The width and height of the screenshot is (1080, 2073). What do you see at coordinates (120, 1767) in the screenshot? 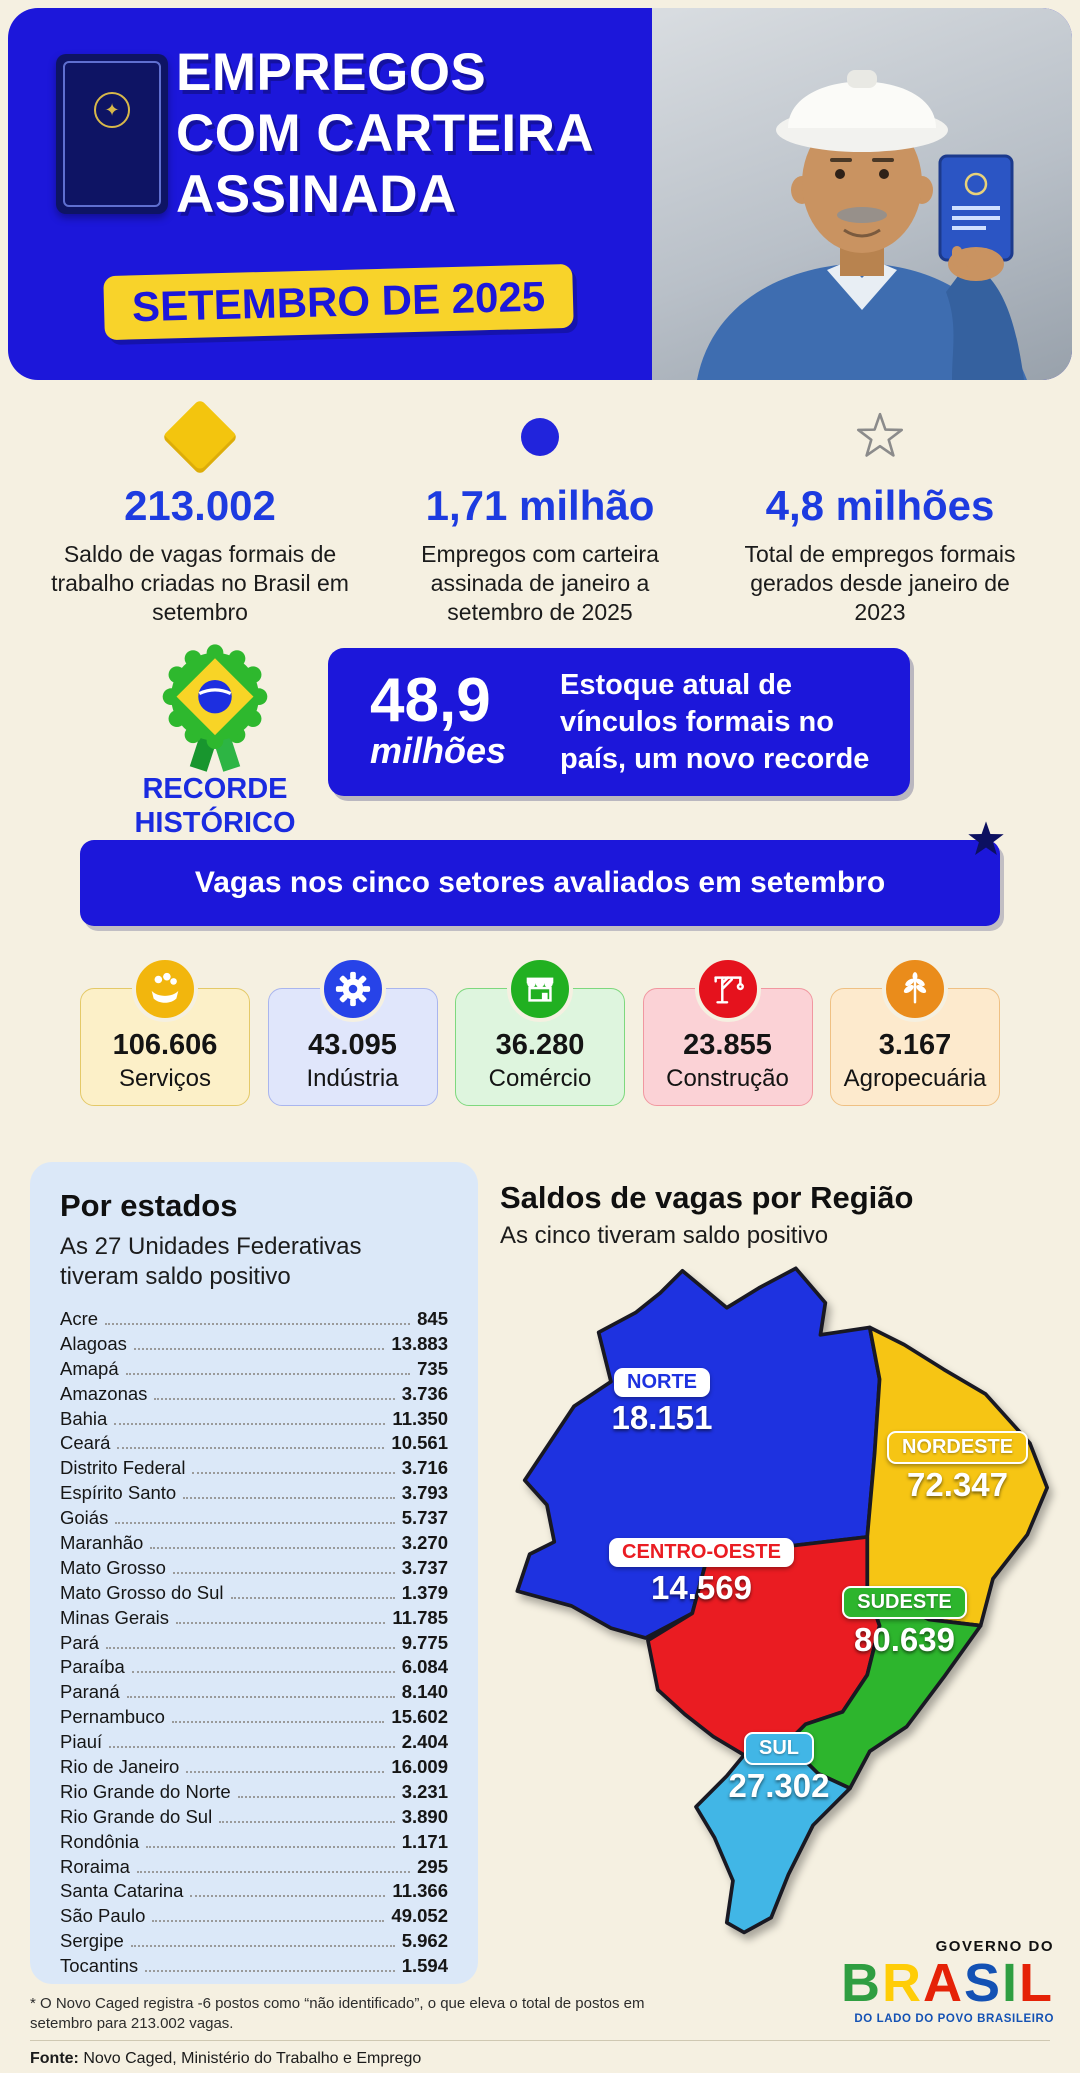
I see `state-name: Rio de Janeiro` at bounding box center [120, 1767].